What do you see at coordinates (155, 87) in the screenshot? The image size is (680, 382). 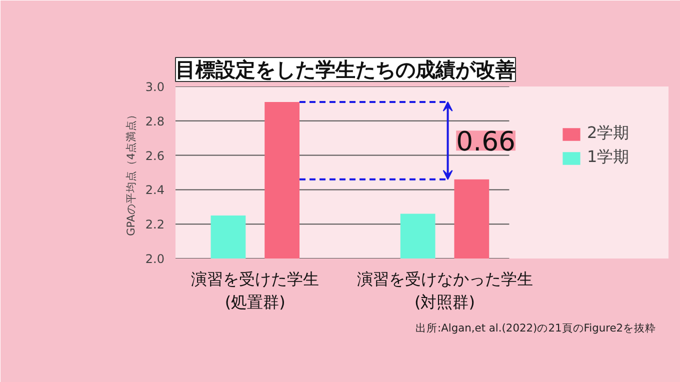 I see `y-tick-label: 3.0` at bounding box center [155, 87].